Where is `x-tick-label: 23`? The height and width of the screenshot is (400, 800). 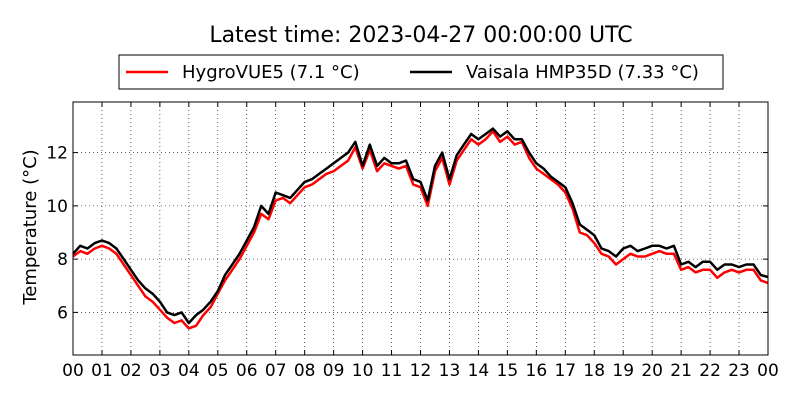
x-tick-label: 23 is located at coordinates (739, 371).